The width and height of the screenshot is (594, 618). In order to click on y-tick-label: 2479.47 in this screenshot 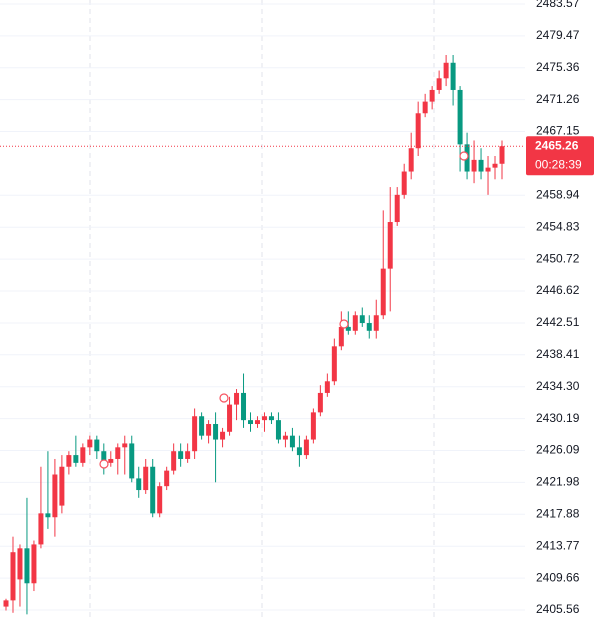, I will do `click(558, 35)`.